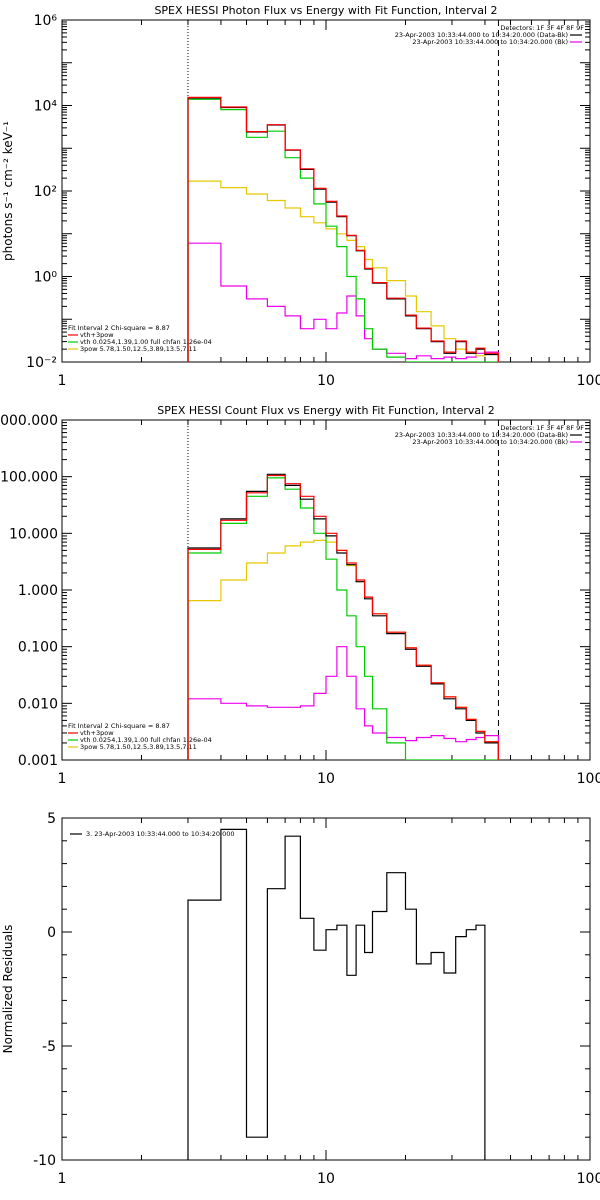 Image resolution: width=600 pixels, height=1200 pixels. Describe the element at coordinates (8, 191) in the screenshot. I see `y-axis-label: photons s⁻¹ cm⁻² keV⁻¹` at that location.